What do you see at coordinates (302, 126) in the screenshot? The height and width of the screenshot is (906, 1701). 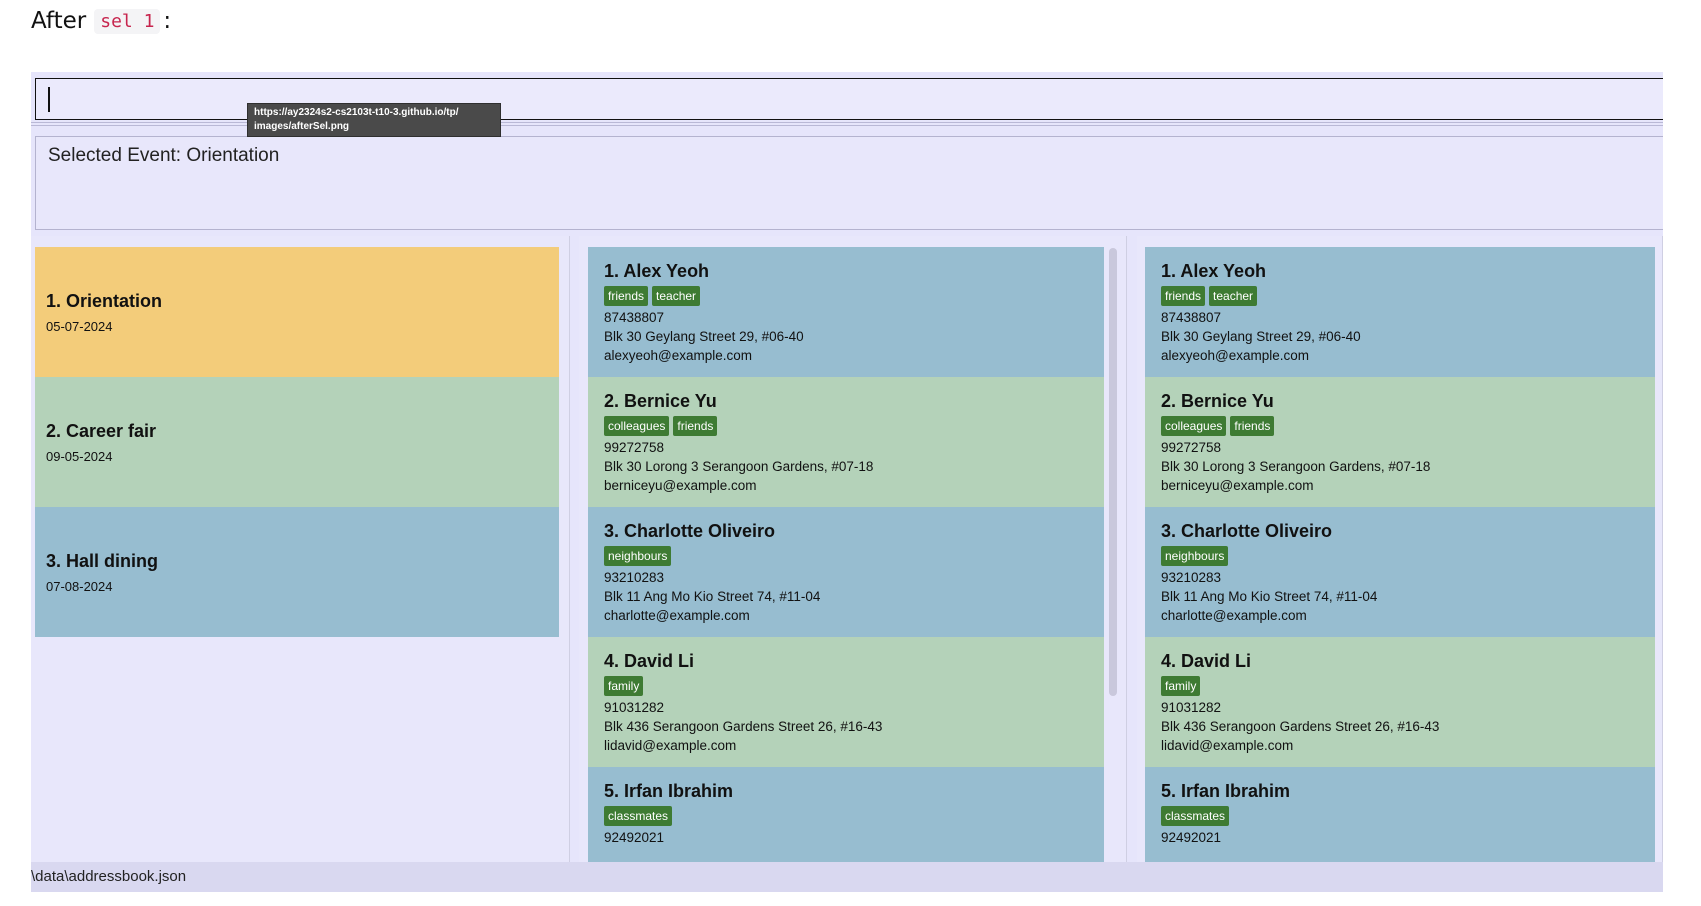 I see `tooltip-line: images/afterSel.png` at bounding box center [302, 126].